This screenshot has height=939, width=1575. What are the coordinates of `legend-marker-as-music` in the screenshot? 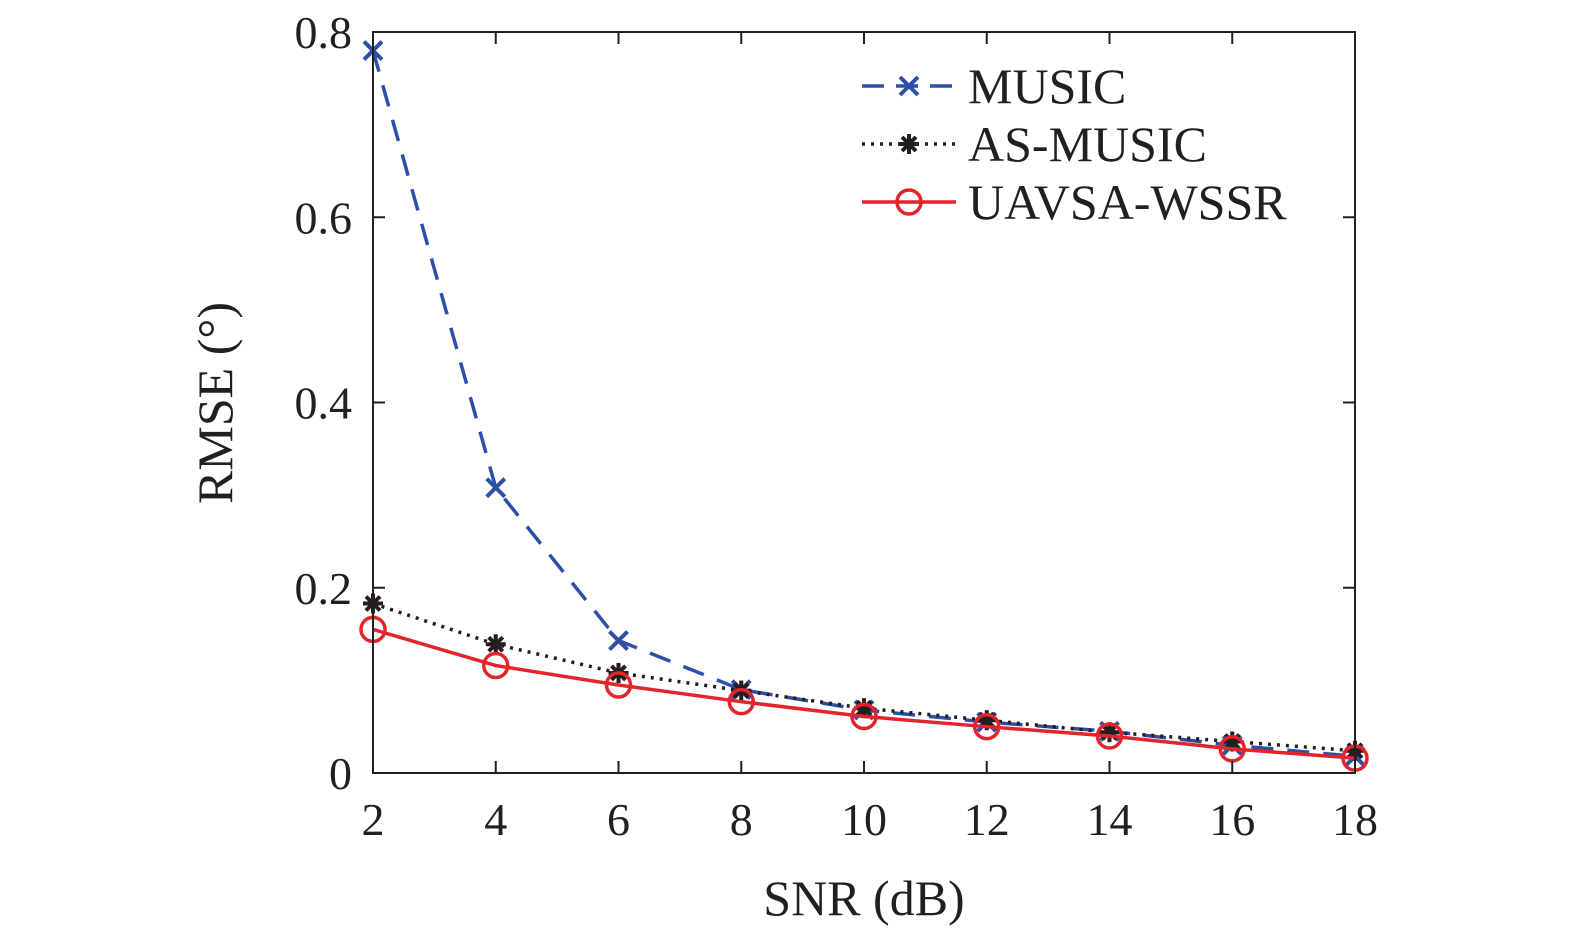 It's located at (909, 144).